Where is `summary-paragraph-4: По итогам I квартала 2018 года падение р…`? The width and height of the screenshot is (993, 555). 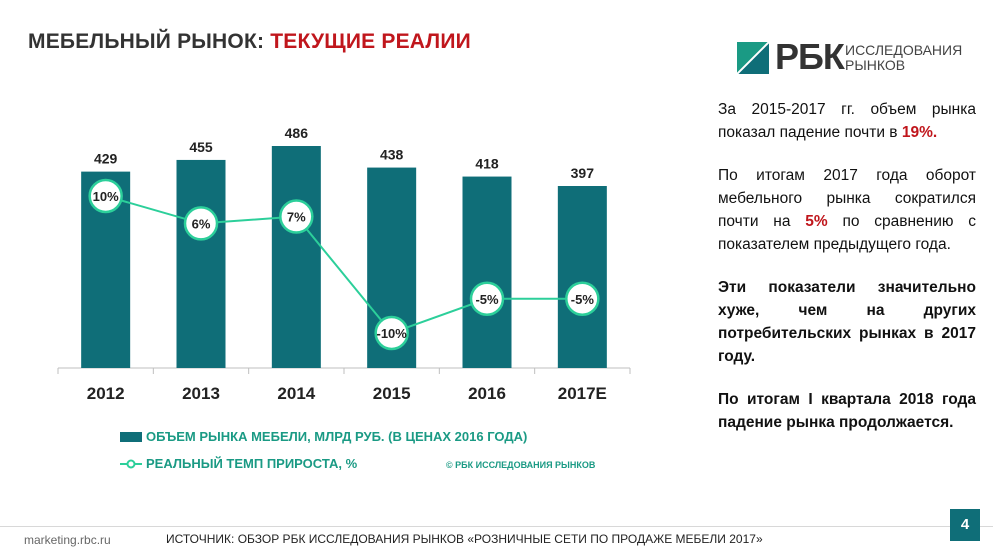
summary-paragraph-4: По итогам I квартала 2018 года падение р… is located at coordinates (847, 411).